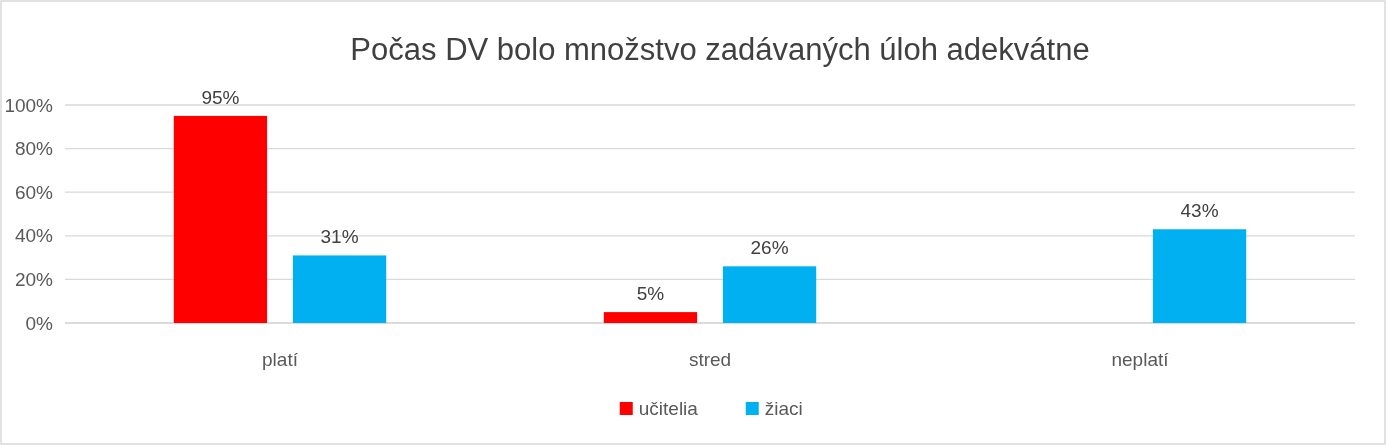  What do you see at coordinates (39, 323) in the screenshot?
I see `y-tick-label: 0%` at bounding box center [39, 323].